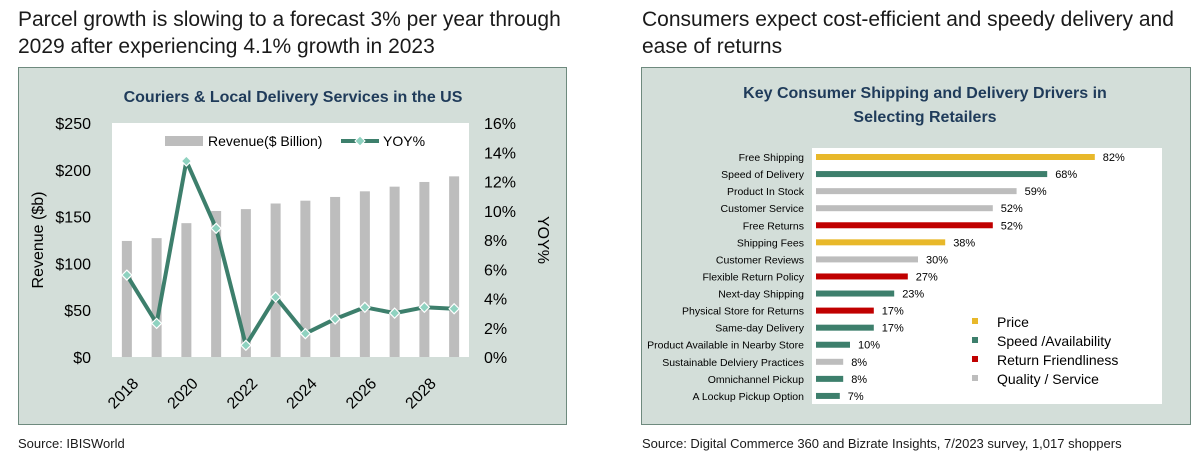 This screenshot has height=464, width=1200. Describe the element at coordinates (893, 329) in the screenshot. I see `value-label: 17%` at that location.